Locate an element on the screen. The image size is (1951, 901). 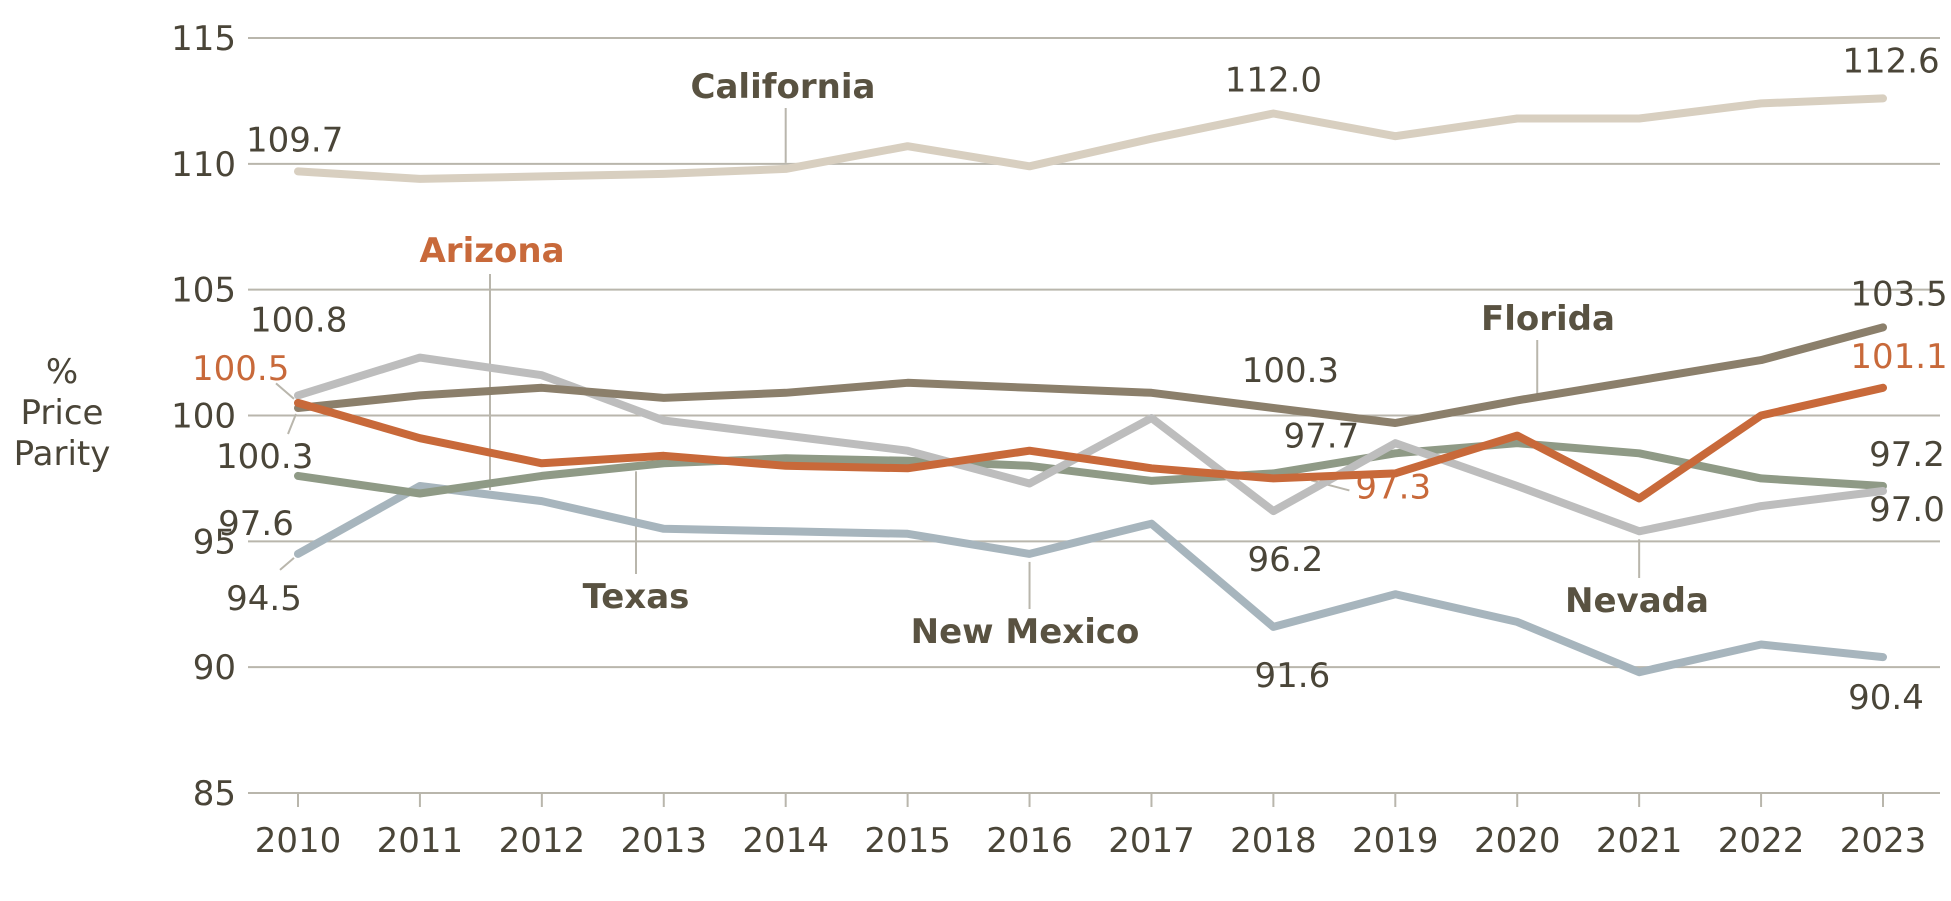
series-name-florida: Florida is located at coordinates (1548, 319).